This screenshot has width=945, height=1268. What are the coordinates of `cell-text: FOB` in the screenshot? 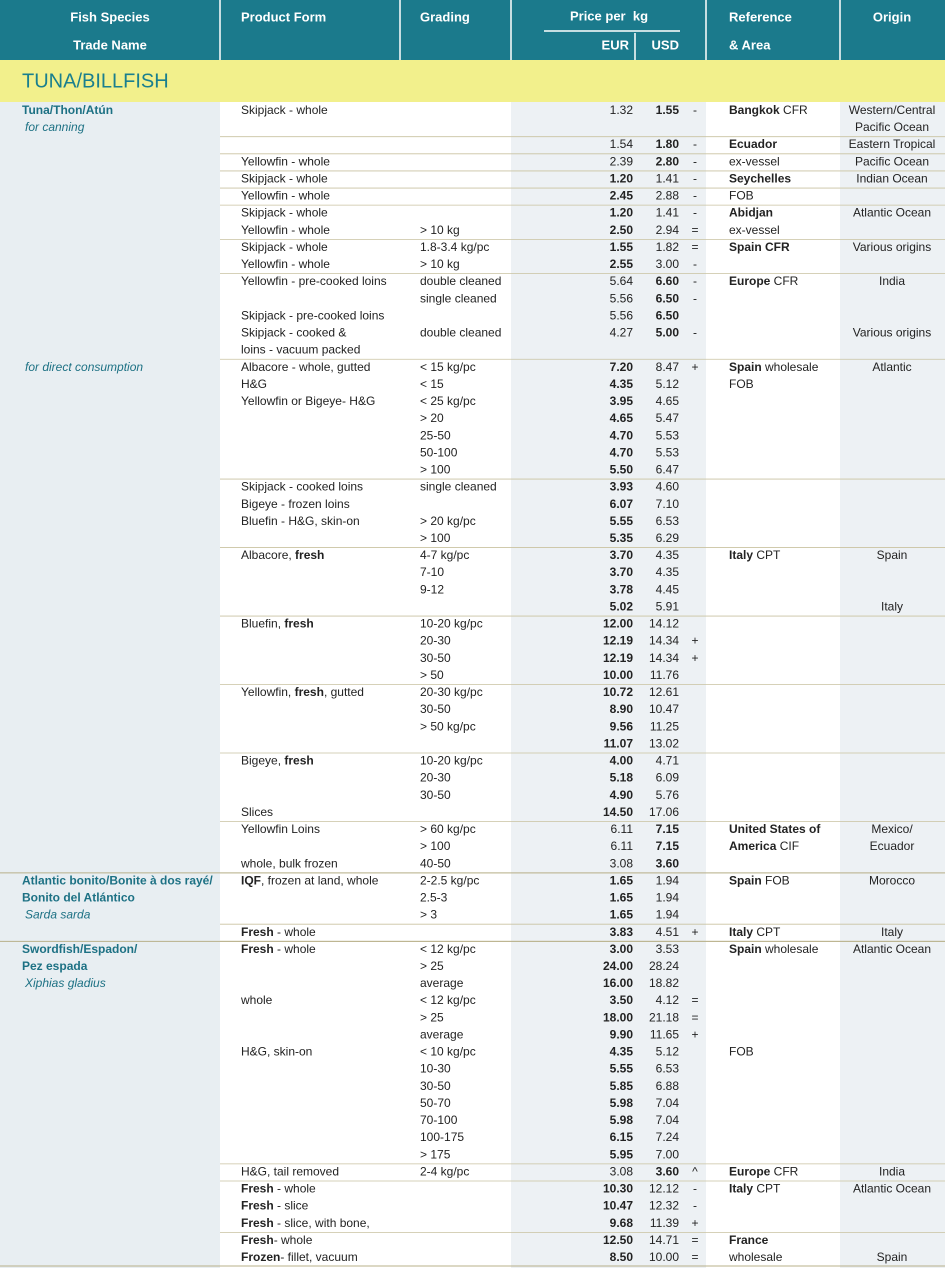 It's located at (776, 881).